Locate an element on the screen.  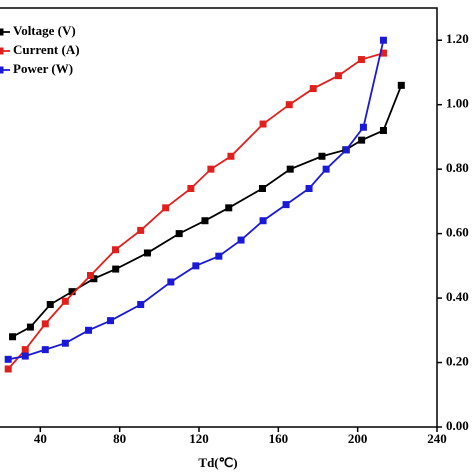
y-tick-label: 0.80 is located at coordinates (457, 167).